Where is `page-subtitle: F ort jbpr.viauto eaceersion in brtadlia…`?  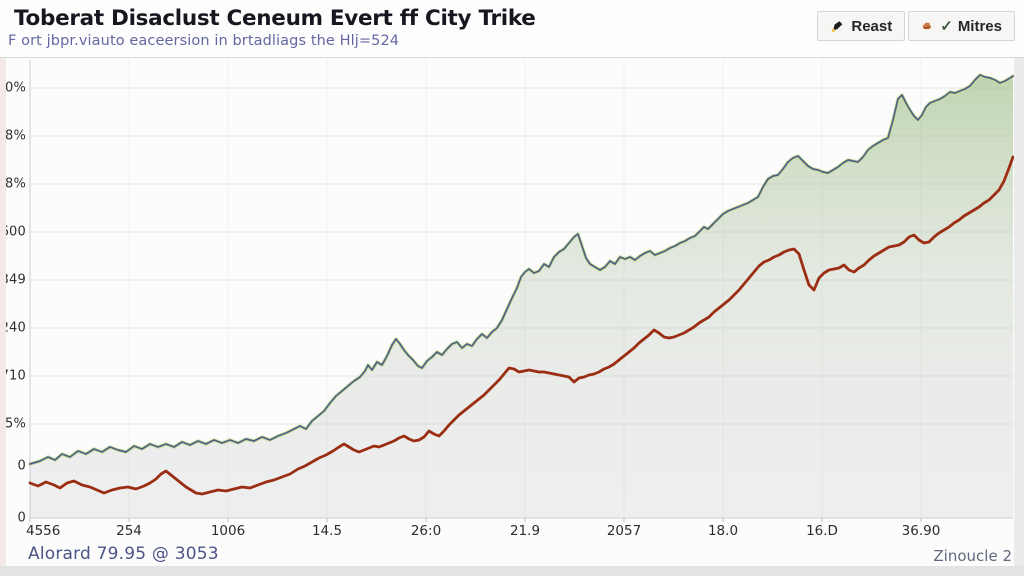
page-subtitle: F ort jbpr.viauto eaceersion in brtadlia… is located at coordinates (204, 41).